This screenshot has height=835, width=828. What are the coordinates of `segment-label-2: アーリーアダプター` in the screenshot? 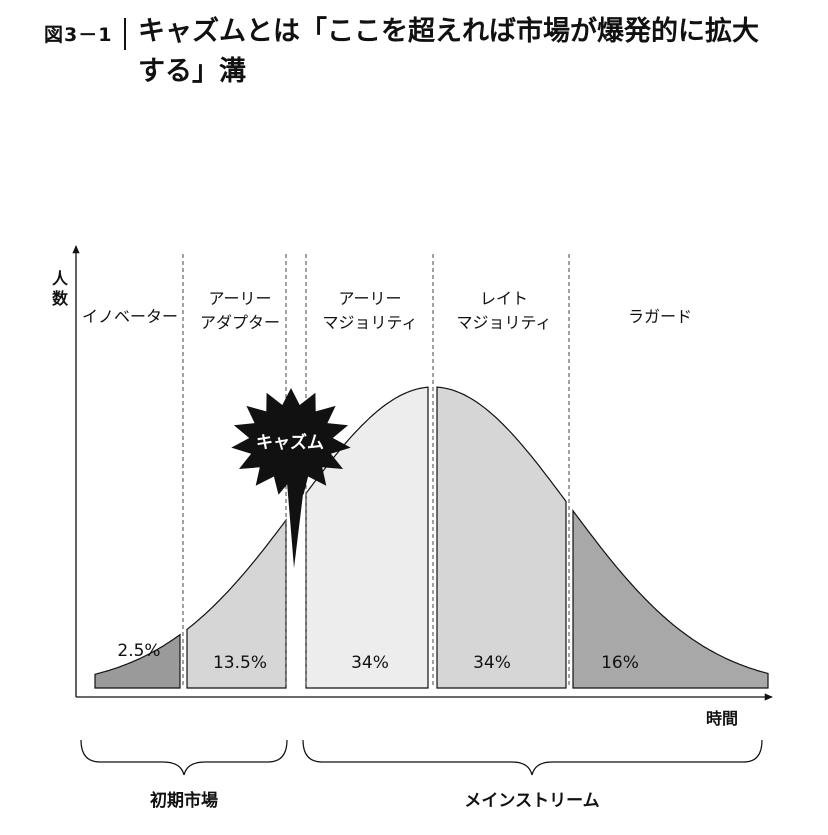 It's located at (240, 310).